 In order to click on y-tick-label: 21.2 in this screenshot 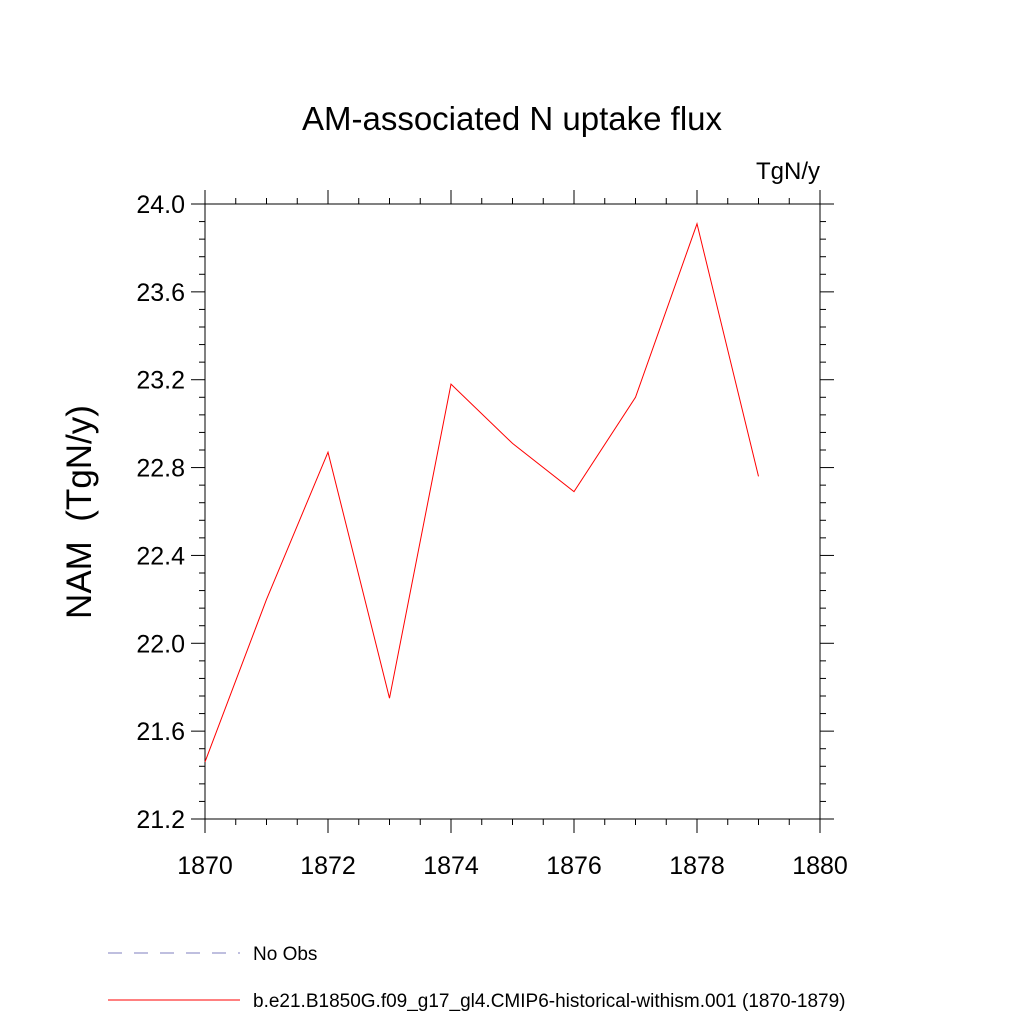, I will do `click(160, 820)`.